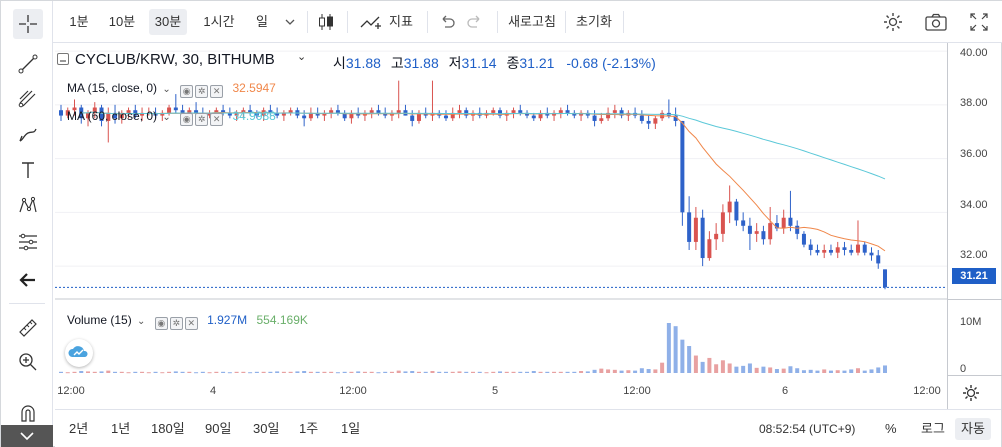 This screenshot has height=447, width=1002. Describe the element at coordinates (191, 323) in the screenshot. I see `volume-remove-icon: ✕` at that location.